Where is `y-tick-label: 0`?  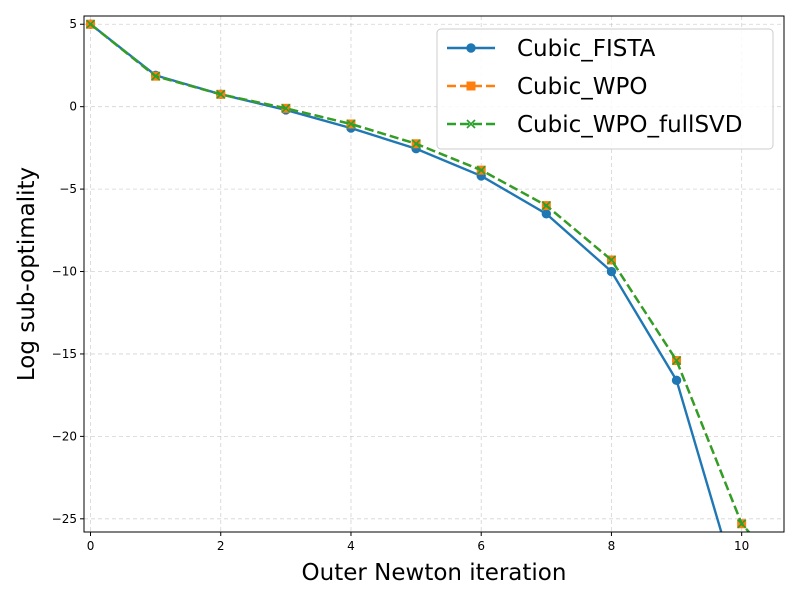 y-tick-label: 0 is located at coordinates (73, 107).